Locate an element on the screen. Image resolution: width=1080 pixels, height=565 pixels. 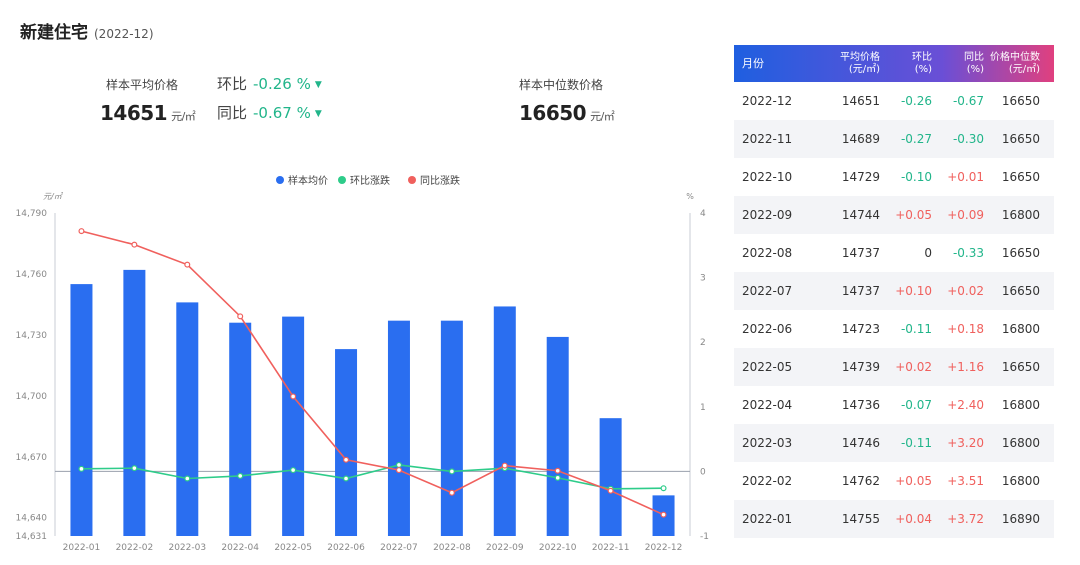
cell-yoy: -0.33 is located at coordinates (968, 253).